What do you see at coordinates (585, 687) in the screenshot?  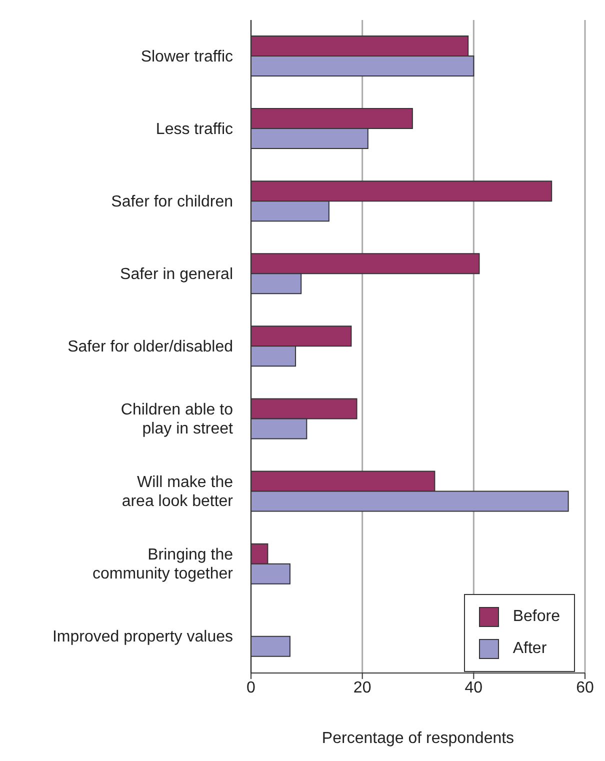 I see `x-tick-label: 60` at bounding box center [585, 687].